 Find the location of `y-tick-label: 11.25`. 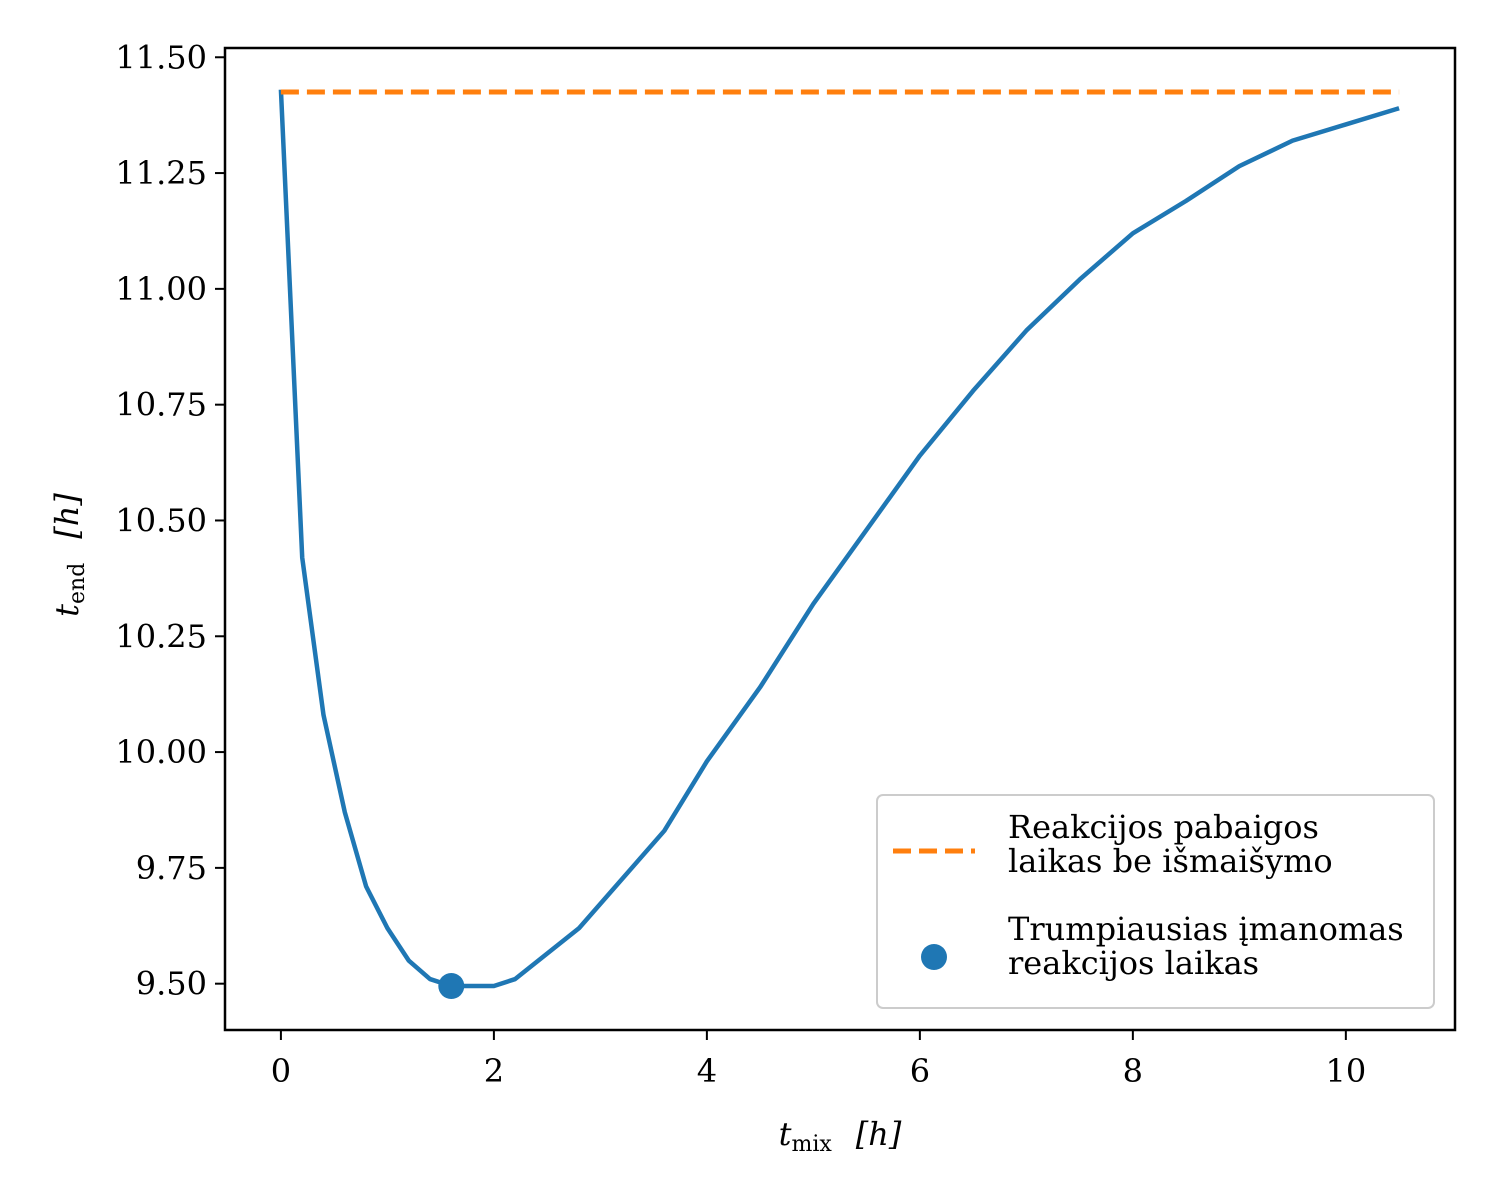

y-tick-label: 11.25 is located at coordinates (161, 173).